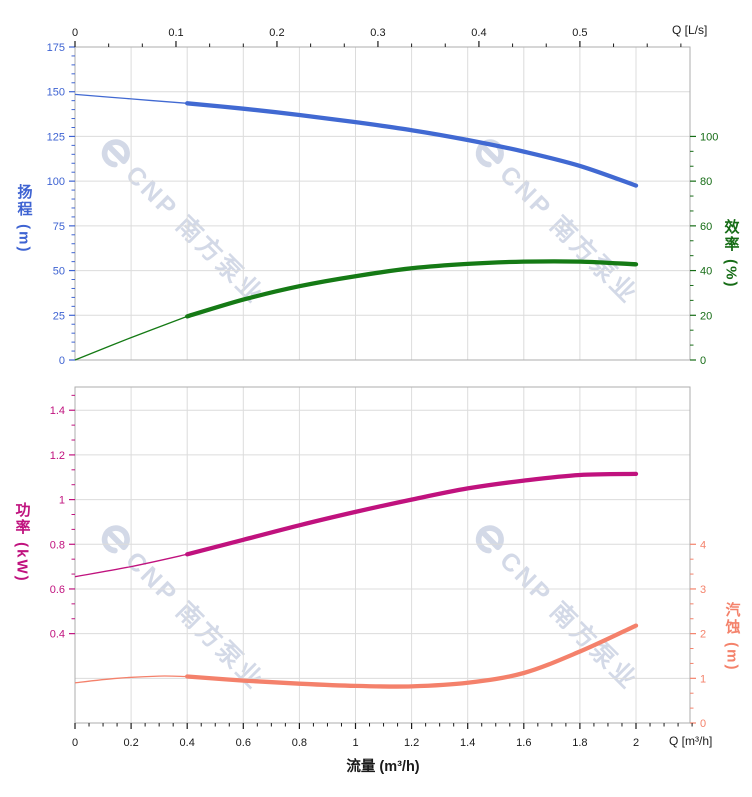  What do you see at coordinates (691, 741) in the screenshot?
I see `bottom-axis-unit-label: Q [m³/h]` at bounding box center [691, 741].